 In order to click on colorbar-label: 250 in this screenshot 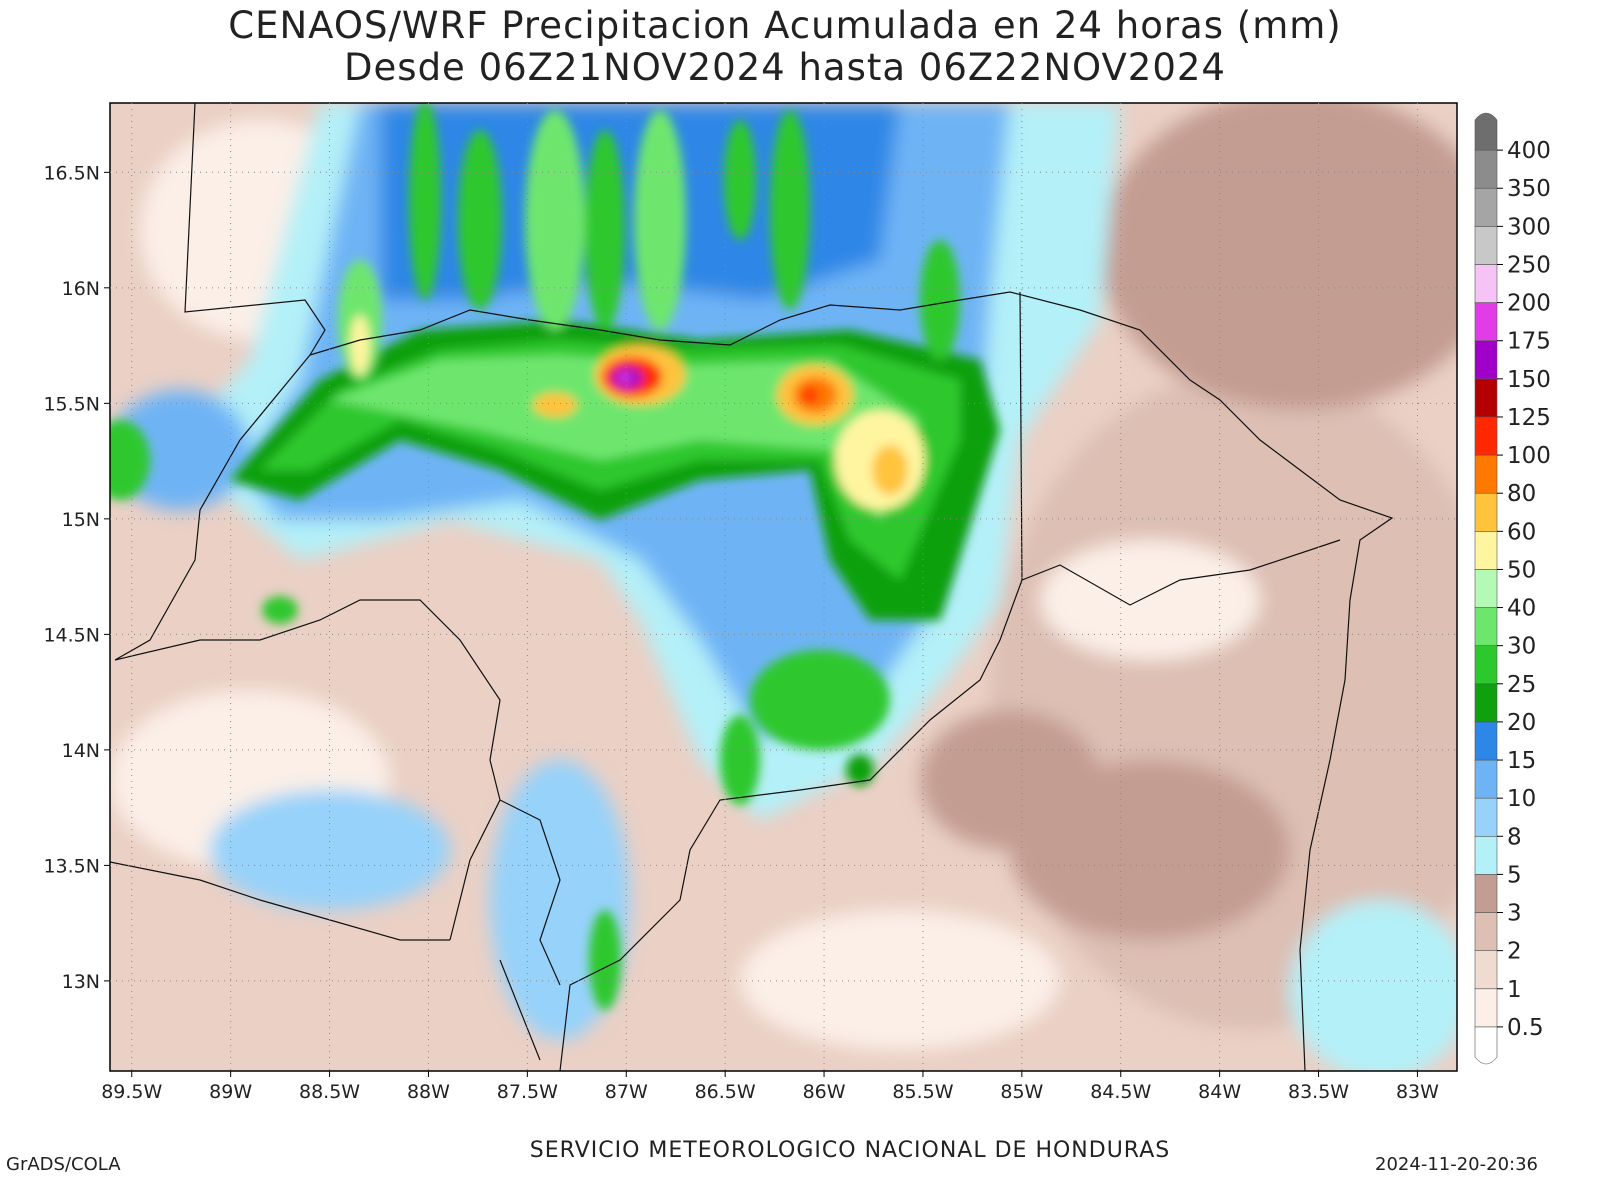, I will do `click(1529, 265)`.